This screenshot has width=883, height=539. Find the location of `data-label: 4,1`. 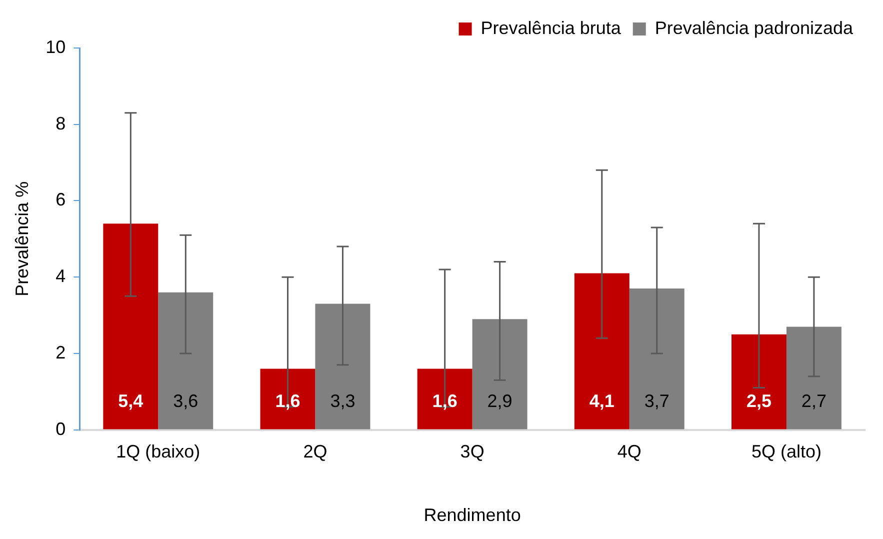

data-label: 4,1 is located at coordinates (601, 400).